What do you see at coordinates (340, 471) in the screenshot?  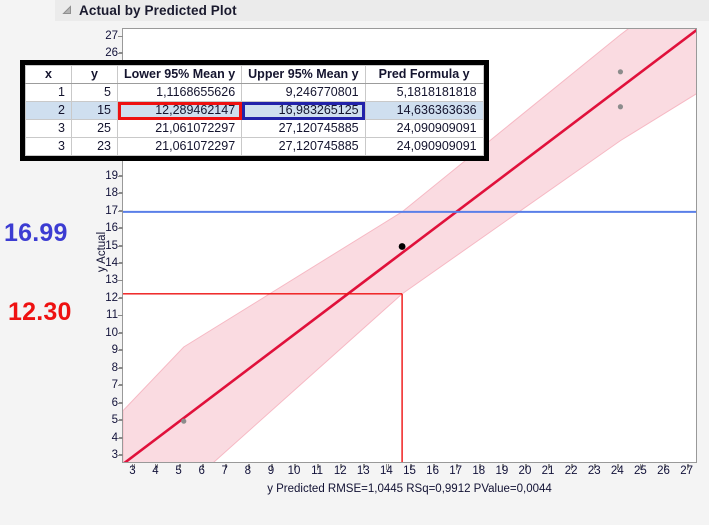 I see `x-tick-label: 12` at bounding box center [340, 471].